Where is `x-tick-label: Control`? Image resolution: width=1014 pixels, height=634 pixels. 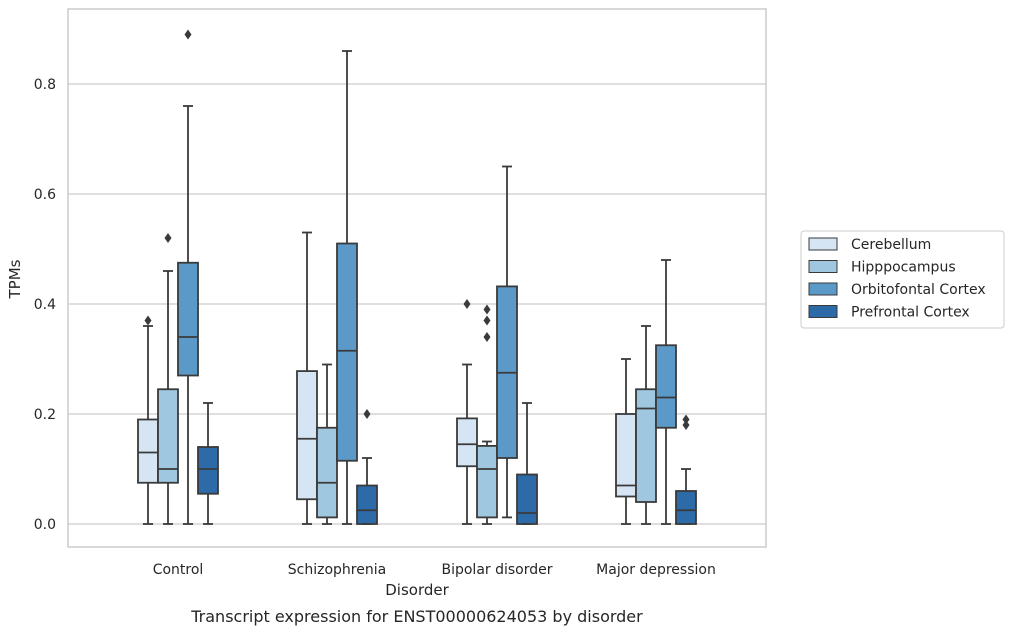
x-tick-label: Control is located at coordinates (178, 570).